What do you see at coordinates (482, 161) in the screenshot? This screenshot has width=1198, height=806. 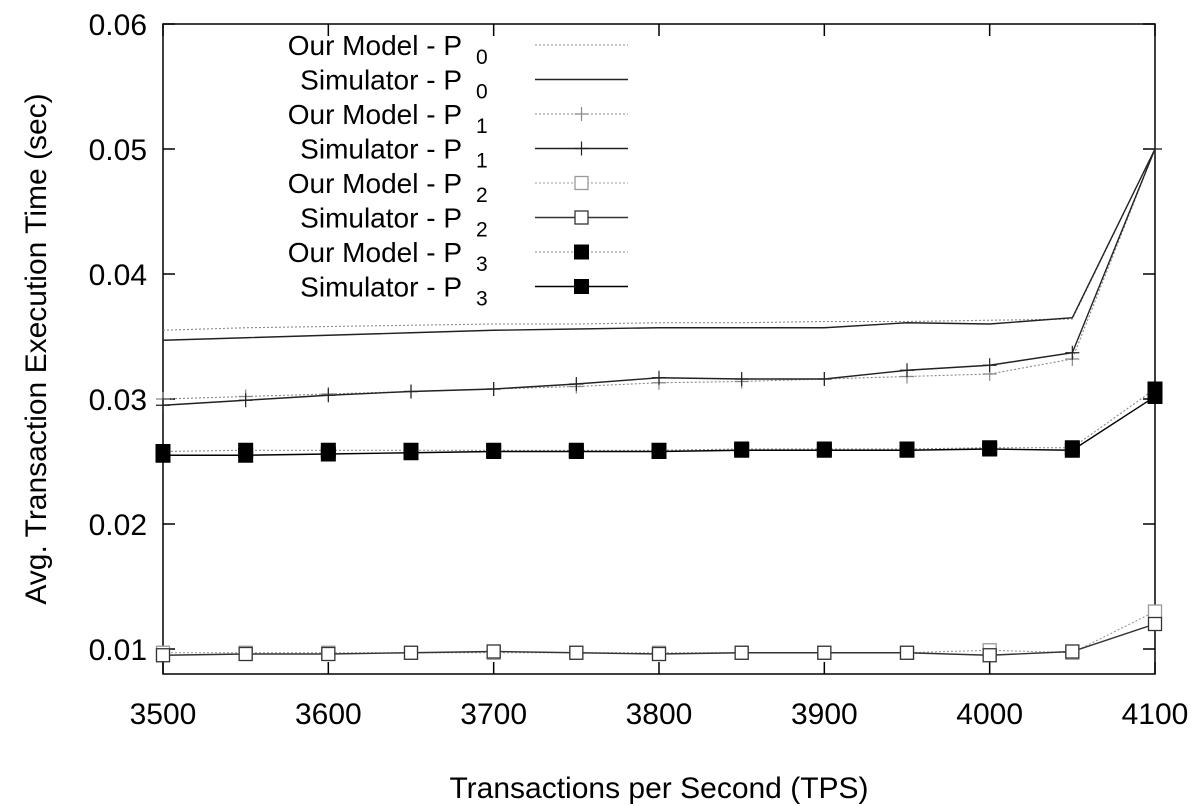 I see `legend-label-subscript-3: 1` at bounding box center [482, 161].